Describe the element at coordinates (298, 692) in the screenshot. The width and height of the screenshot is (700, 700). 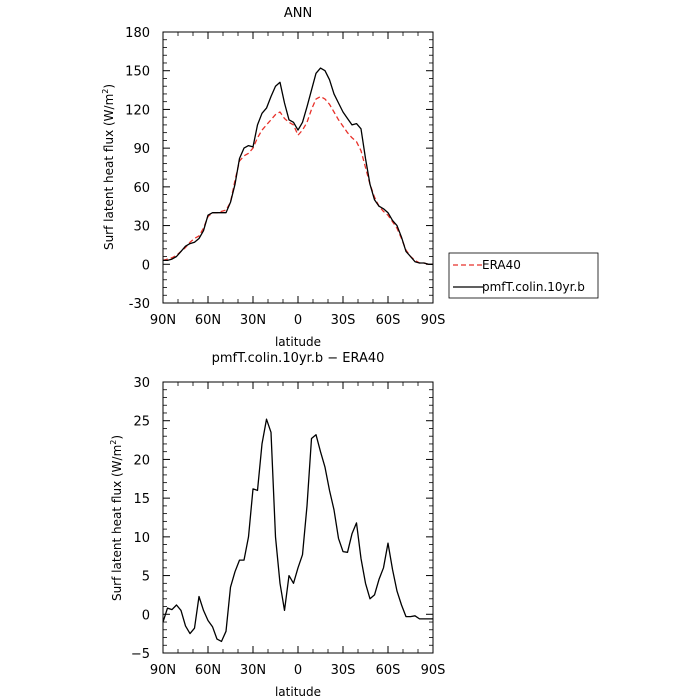
I see `bottom-x-axis-label: latitude` at that location.